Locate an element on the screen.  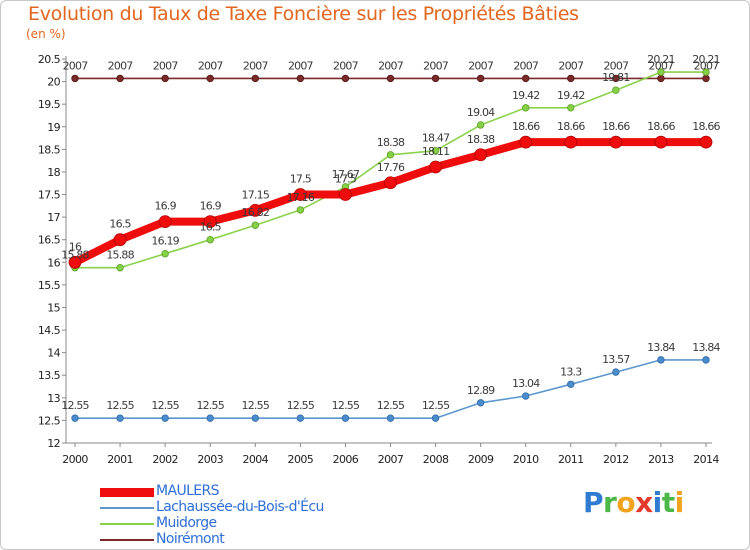
x-tick-label: 2014 is located at coordinates (706, 459).